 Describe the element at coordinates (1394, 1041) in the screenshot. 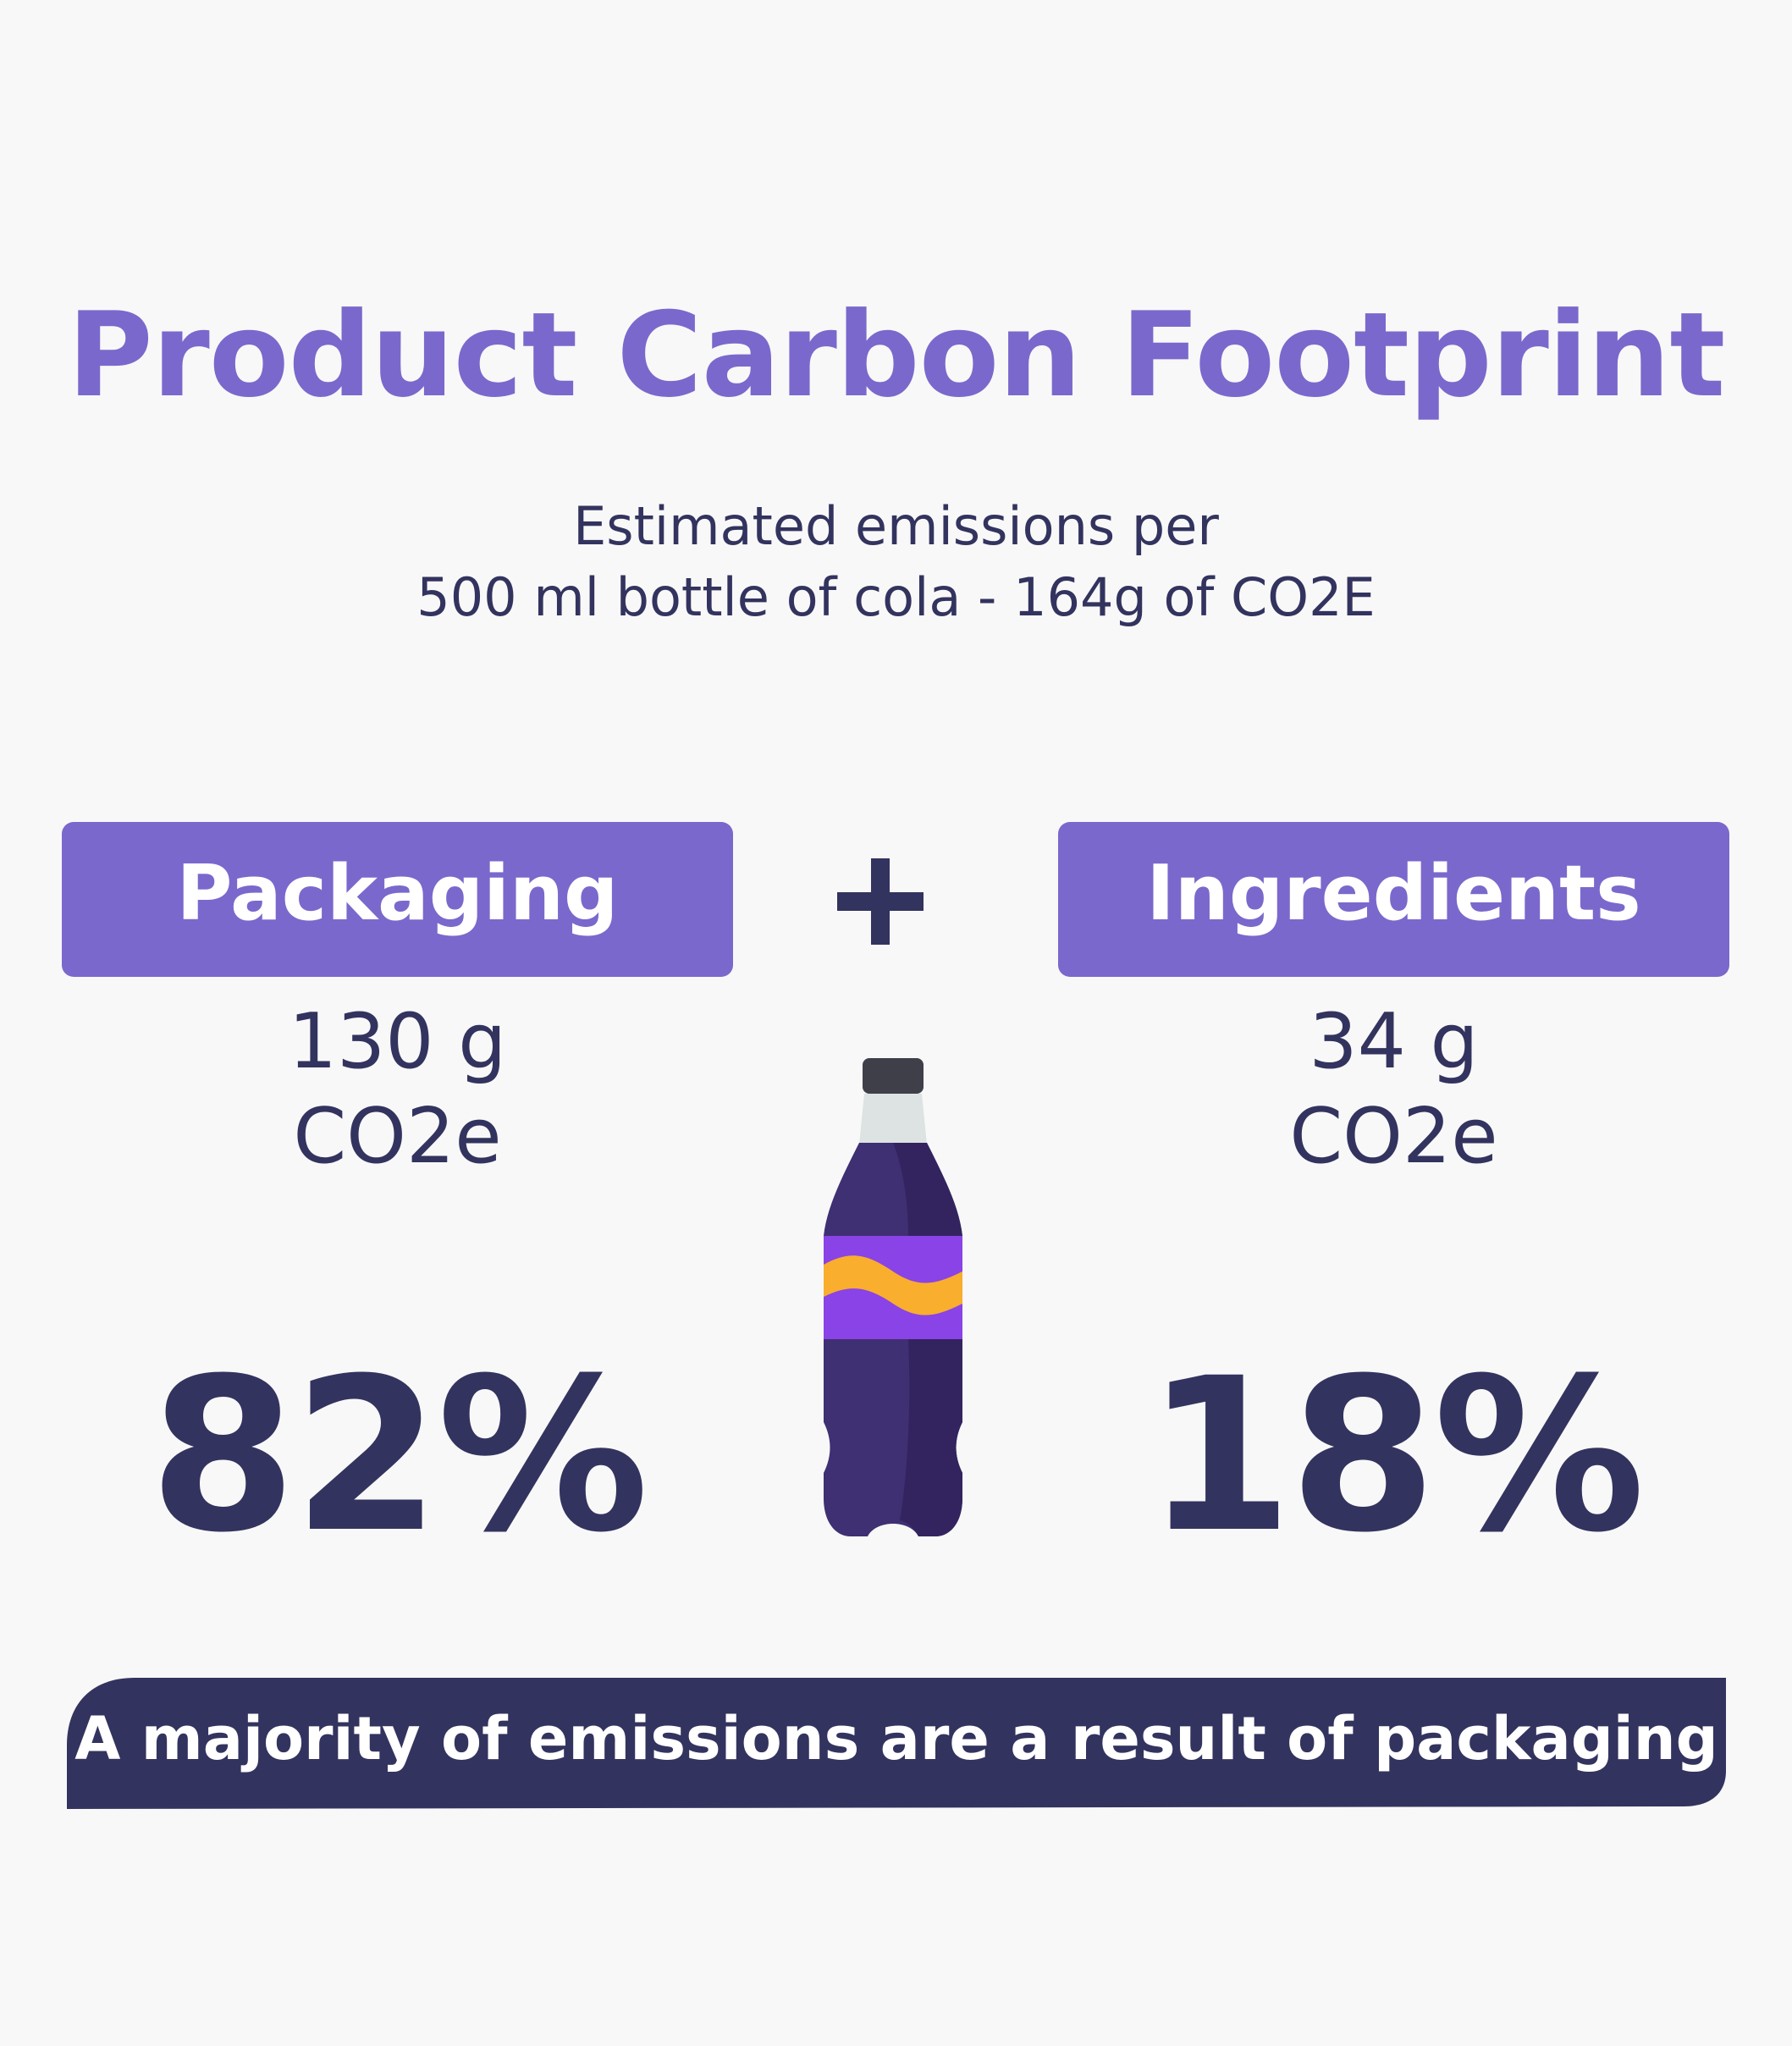

I see `ingredients-amount-value: 34 g` at that location.